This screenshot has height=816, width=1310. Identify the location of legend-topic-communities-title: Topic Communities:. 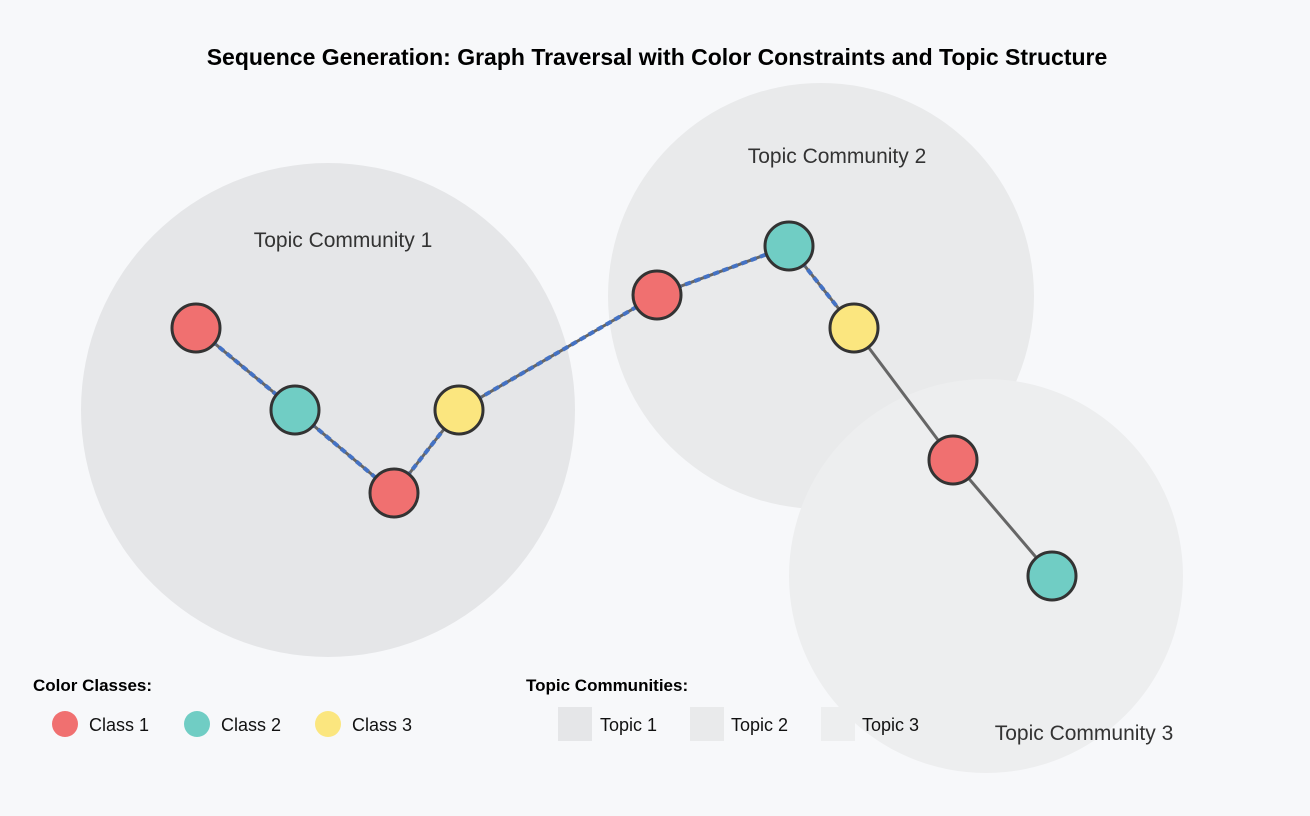
(607, 685).